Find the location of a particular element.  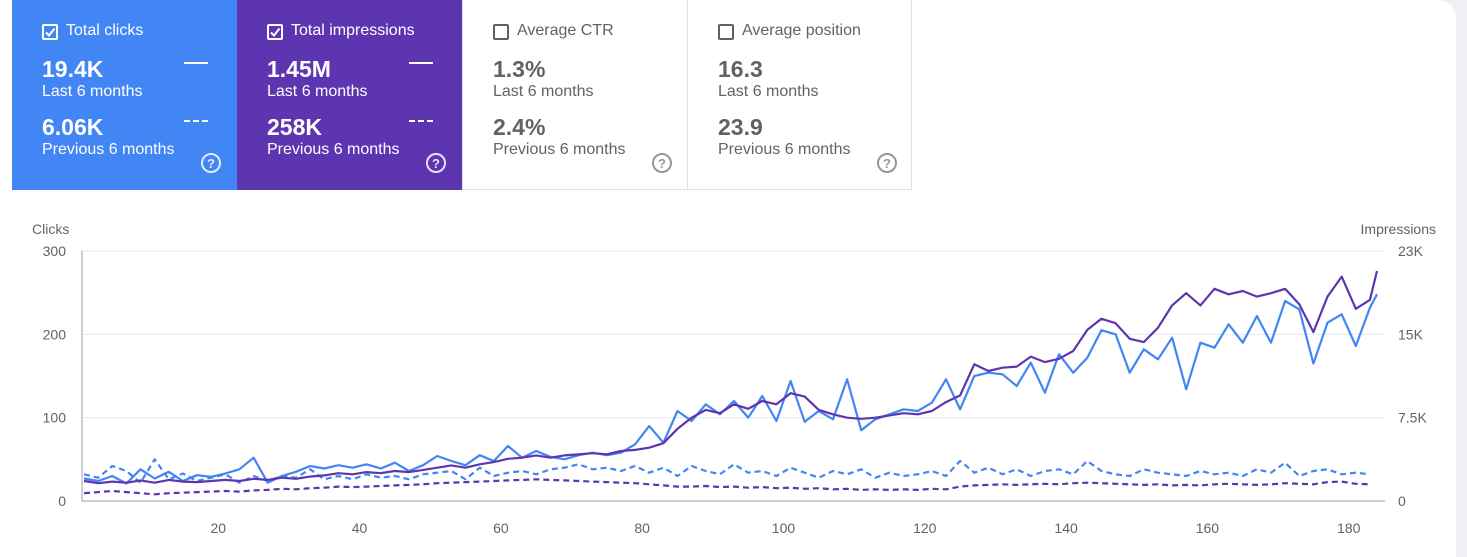

y-axis-label-left: Clicks is located at coordinates (50, 229).